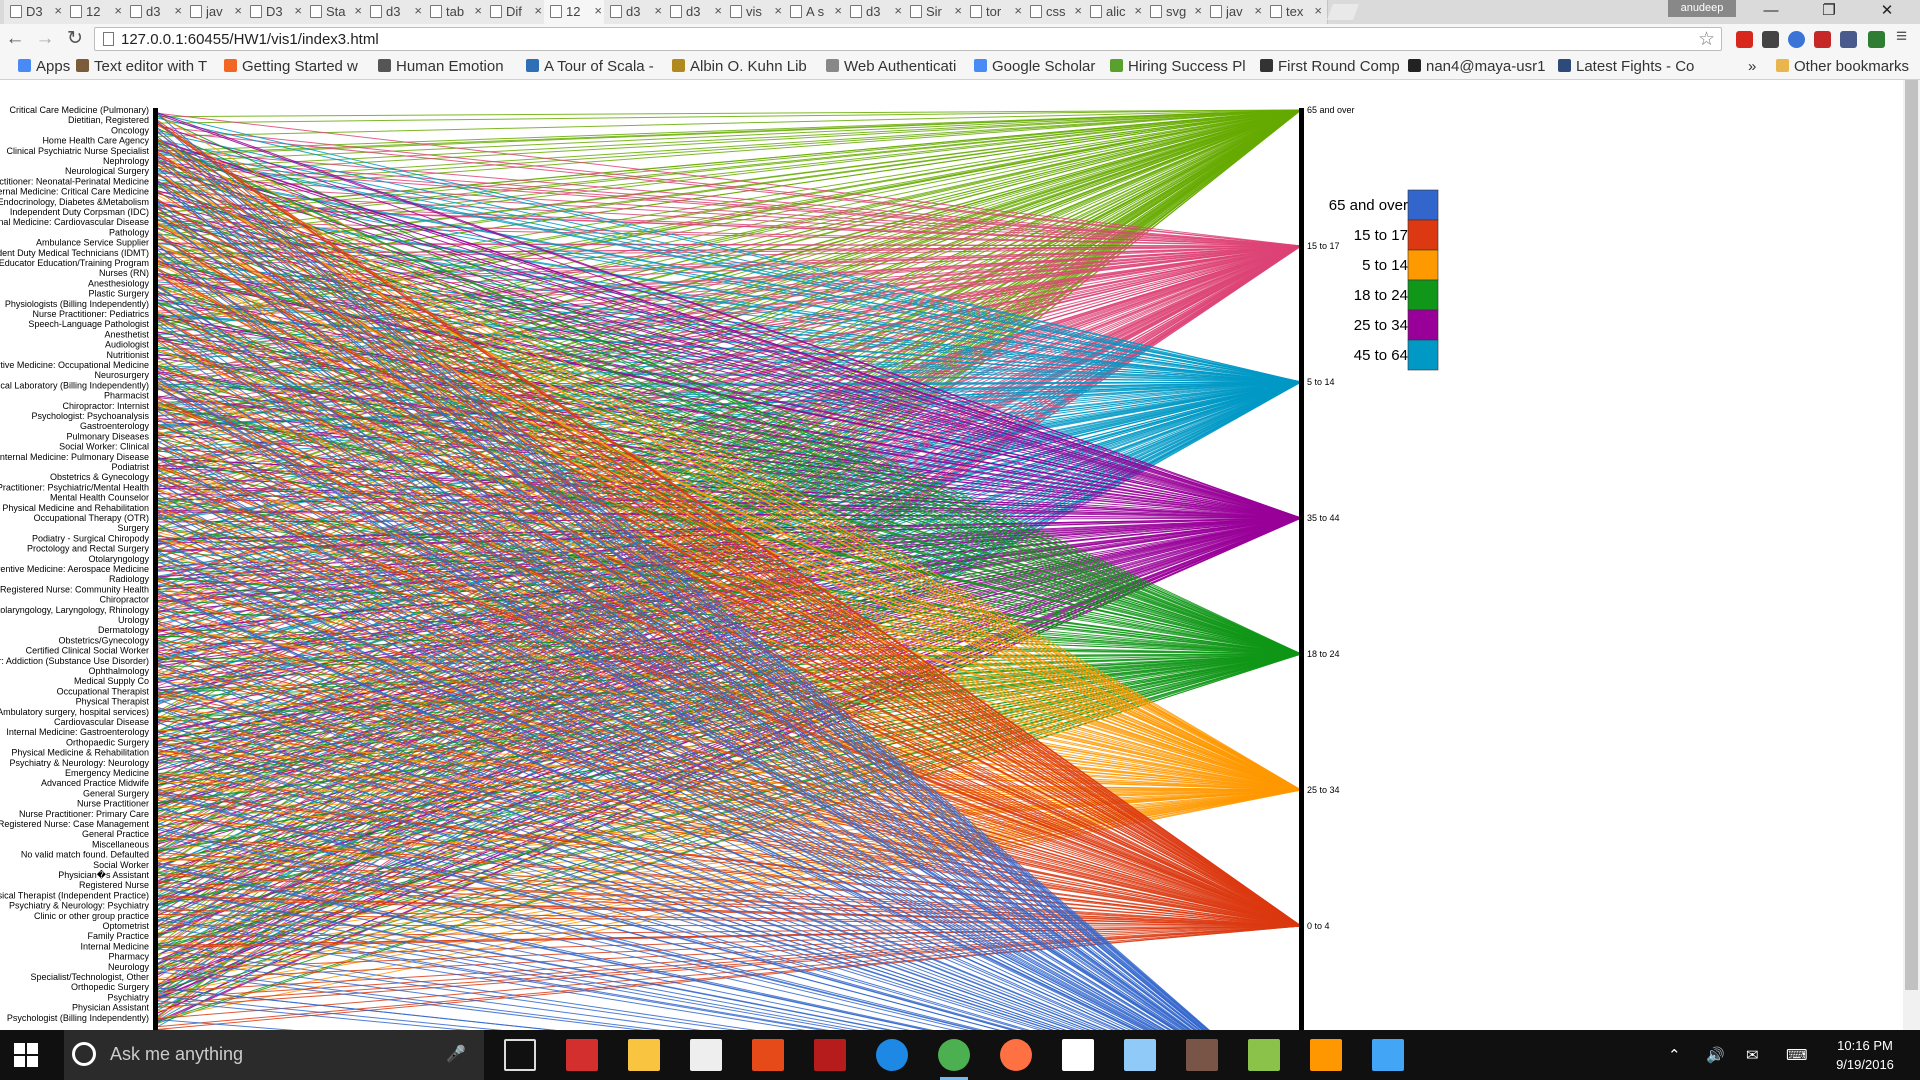 The width and height of the screenshot is (1920, 1080). Describe the element at coordinates (1476, 66) in the screenshot. I see `bookmark-item: nan4@maya-usr1` at that location.